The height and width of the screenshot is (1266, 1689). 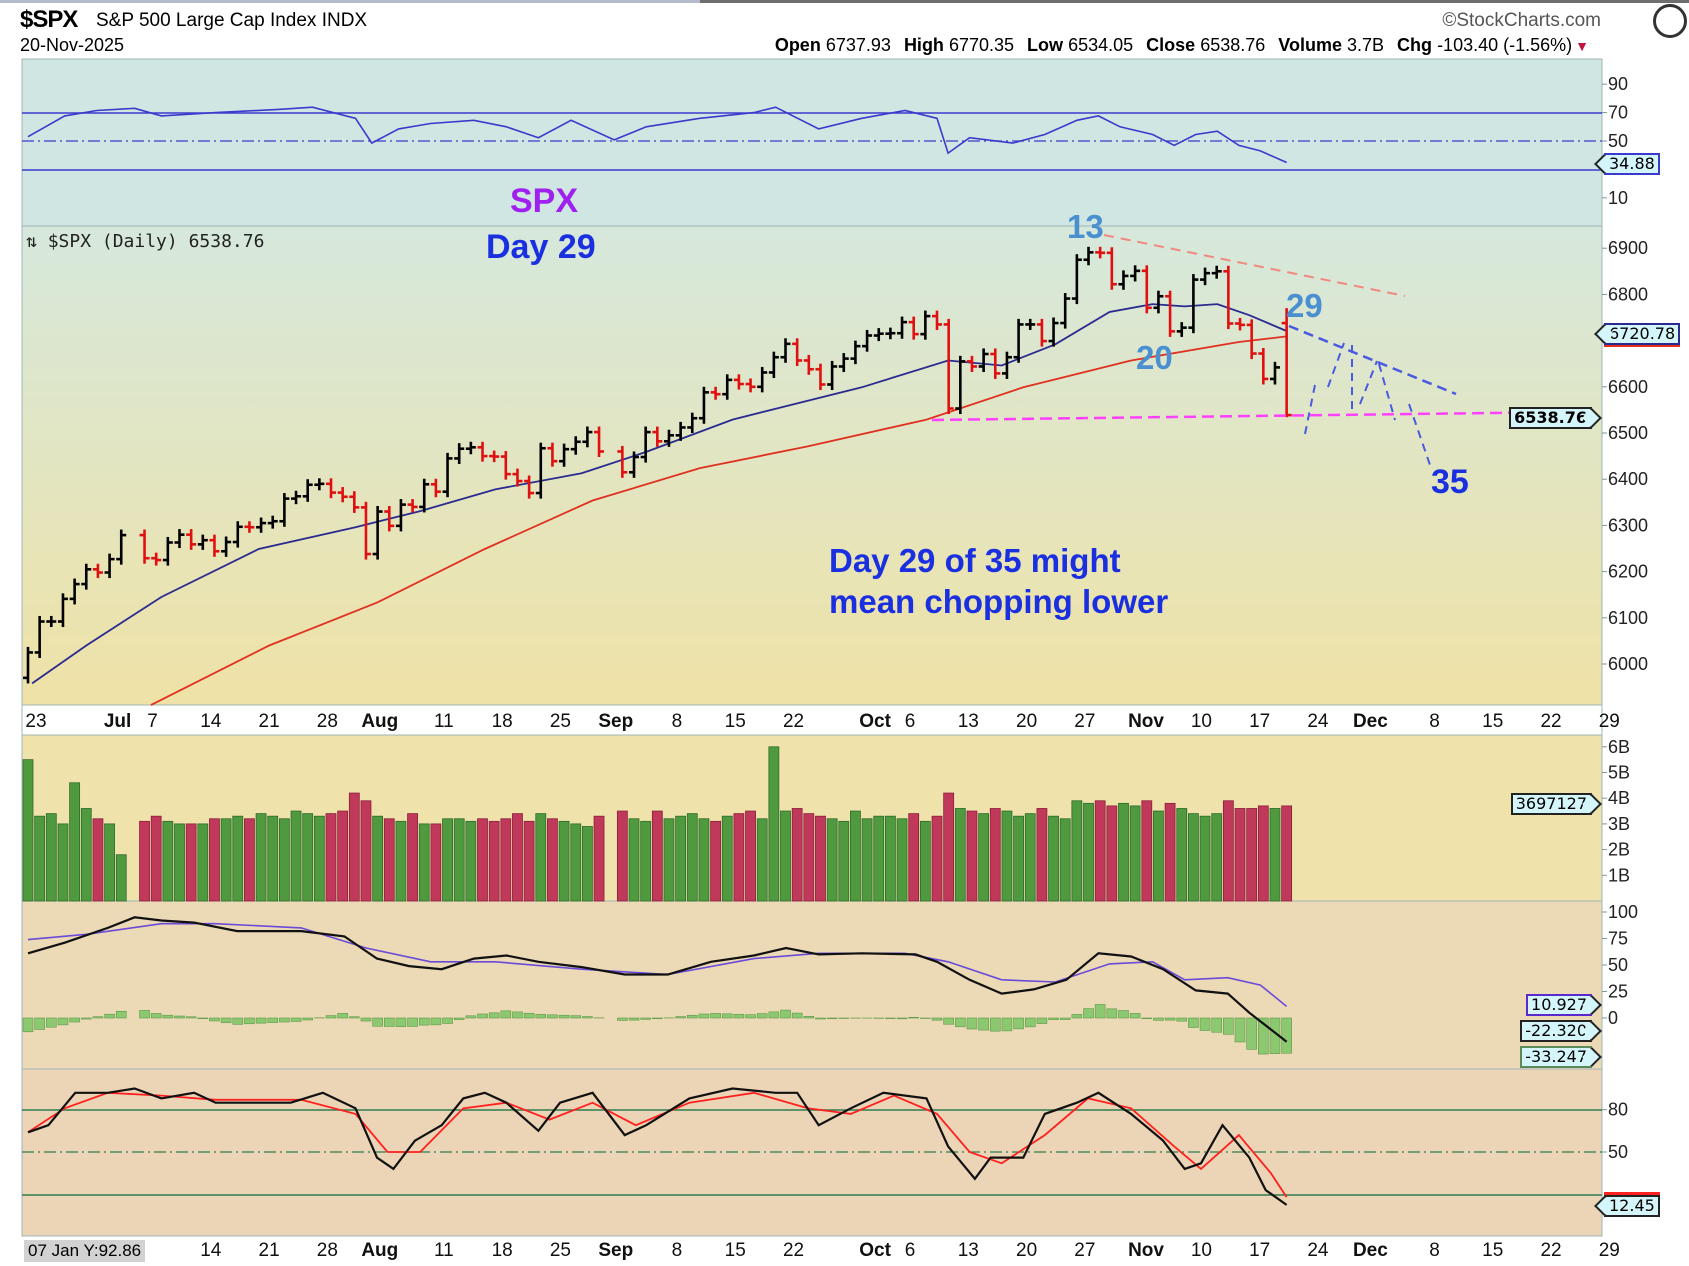 I want to click on date-axis-label: 15, so click(x=735, y=721).